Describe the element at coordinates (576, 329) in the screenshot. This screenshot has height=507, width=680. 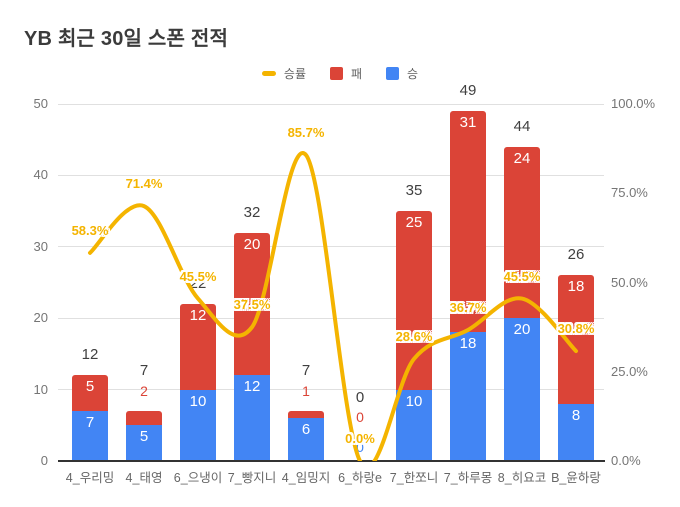
I see `win-rate-label: 30.8%` at that location.